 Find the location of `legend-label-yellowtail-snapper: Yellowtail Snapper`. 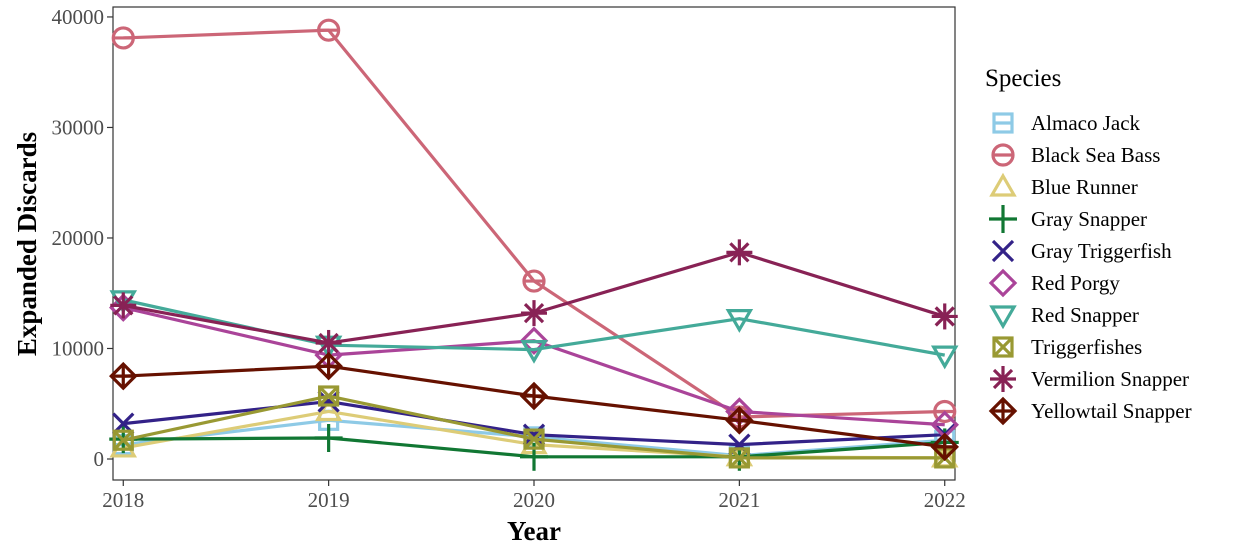

legend-label-yellowtail-snapper: Yellowtail Snapper is located at coordinates (1111, 411).